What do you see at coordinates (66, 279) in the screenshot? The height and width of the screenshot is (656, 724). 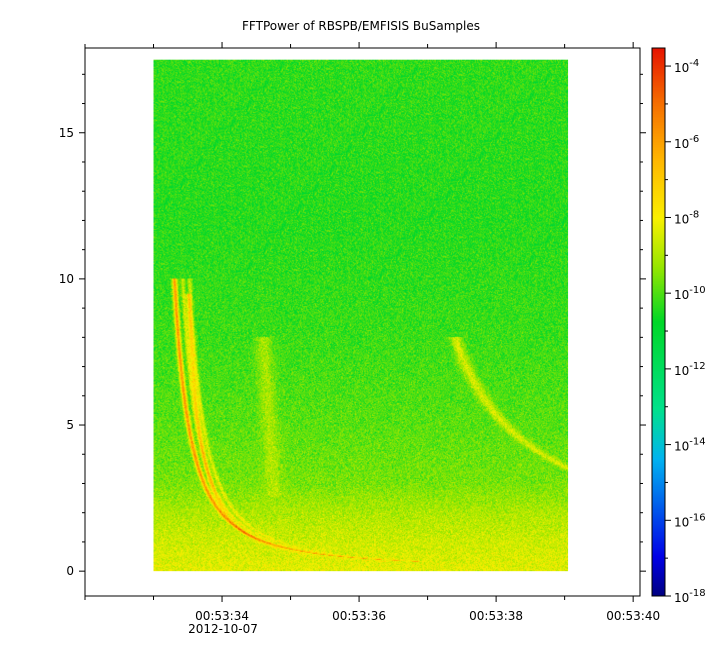 I see `y-tick-label: 10` at bounding box center [66, 279].